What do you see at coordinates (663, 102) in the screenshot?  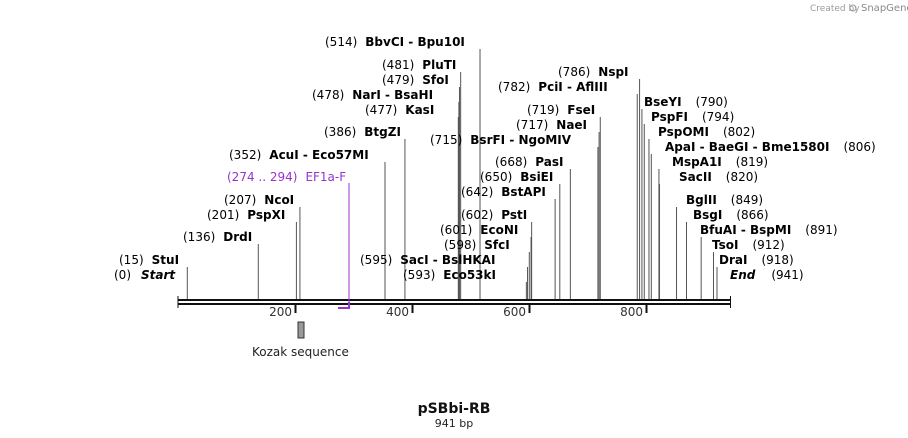 I see `site-name: BseYI` at bounding box center [663, 102].